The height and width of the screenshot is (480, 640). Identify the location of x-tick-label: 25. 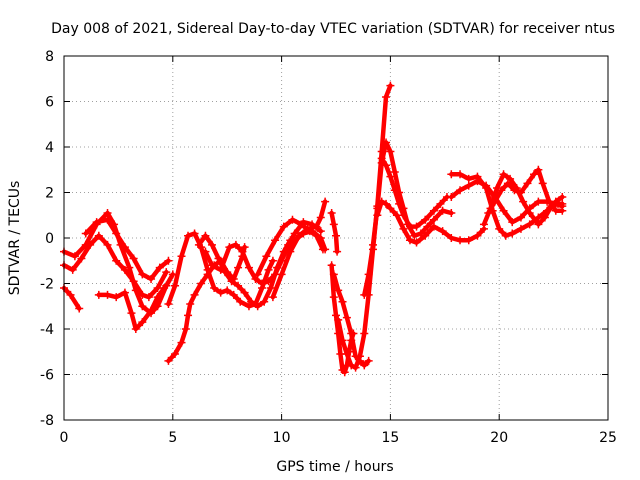
(608, 438).